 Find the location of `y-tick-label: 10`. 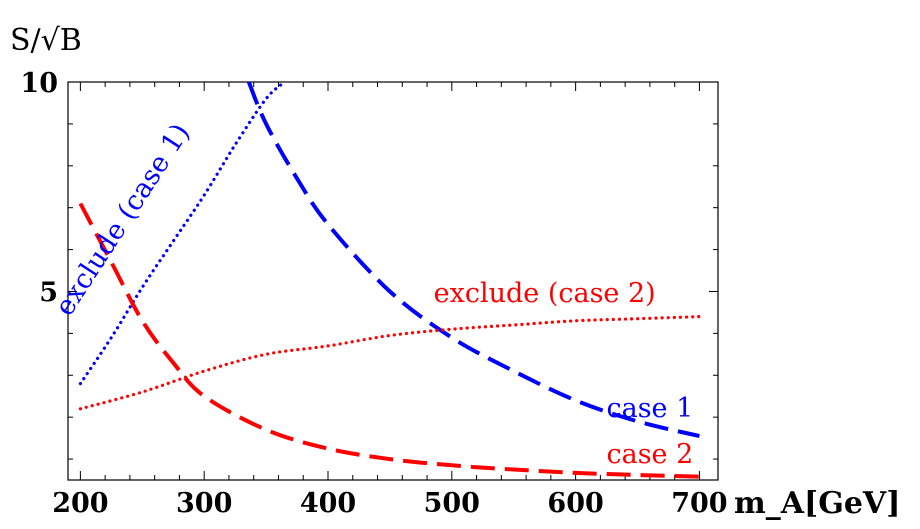

y-tick-label: 10 is located at coordinates (39, 83).